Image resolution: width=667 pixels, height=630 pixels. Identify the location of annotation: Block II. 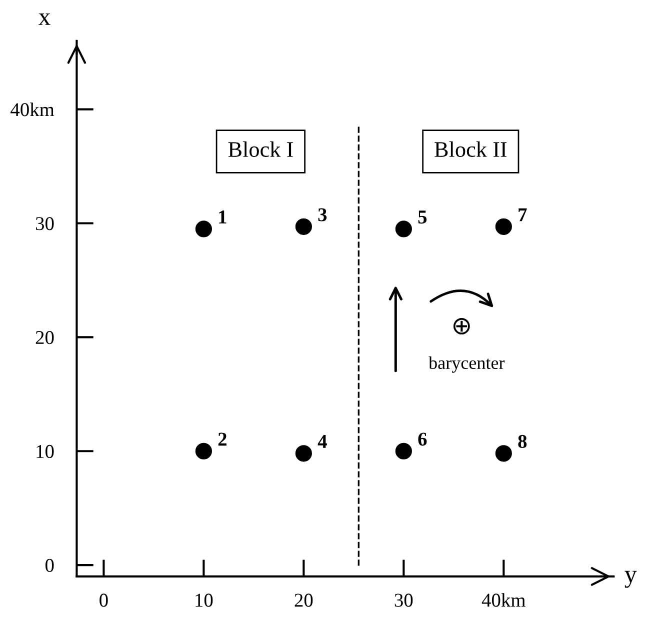
(470, 149).